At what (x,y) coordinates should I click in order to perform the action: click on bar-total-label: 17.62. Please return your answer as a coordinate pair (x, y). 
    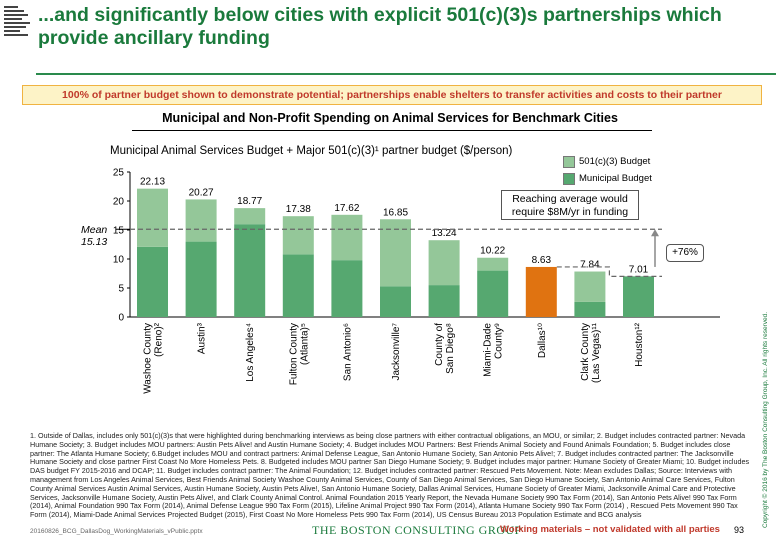
    Looking at the image, I should click on (346, 208).